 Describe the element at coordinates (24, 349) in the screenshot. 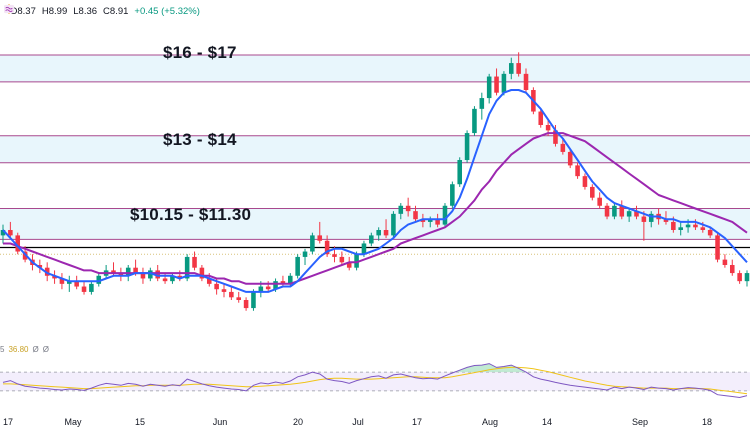

I see `rsi-legend: 5 36.80 Ø Ø` at that location.